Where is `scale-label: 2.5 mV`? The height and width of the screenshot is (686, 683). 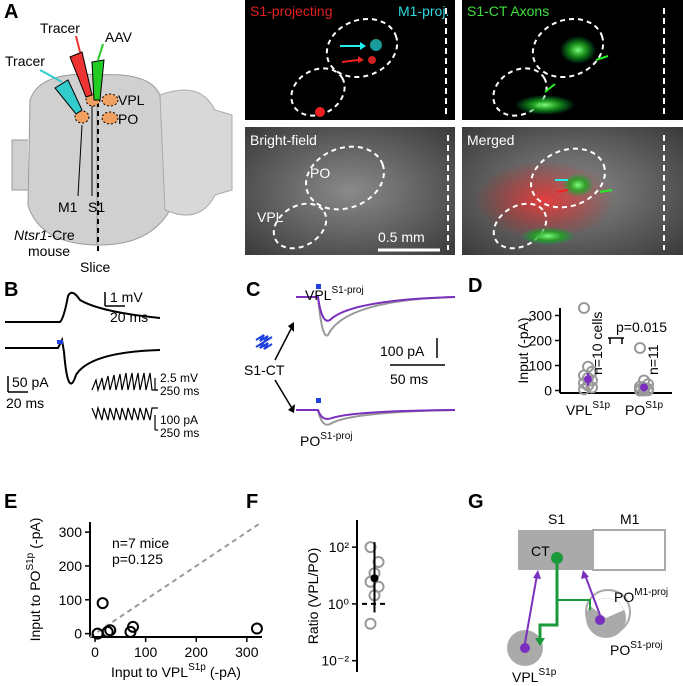 scale-label: 2.5 mV is located at coordinates (179, 378).